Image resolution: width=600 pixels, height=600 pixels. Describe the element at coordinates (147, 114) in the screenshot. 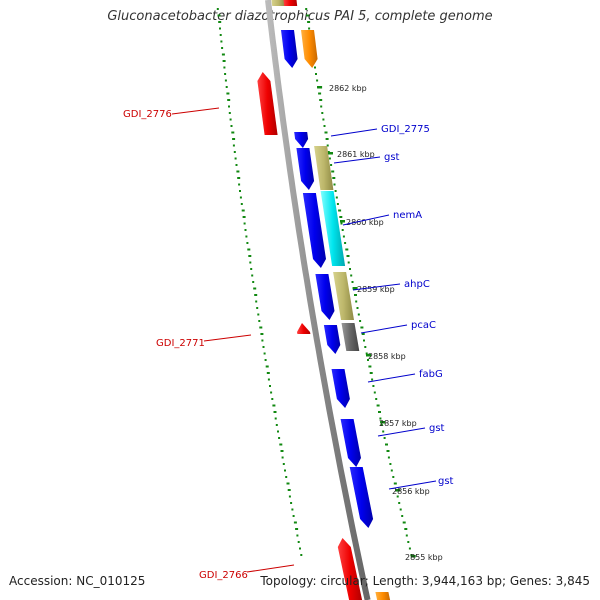

I see `gene-label-gdi-2776: GDI_2776` at that location.